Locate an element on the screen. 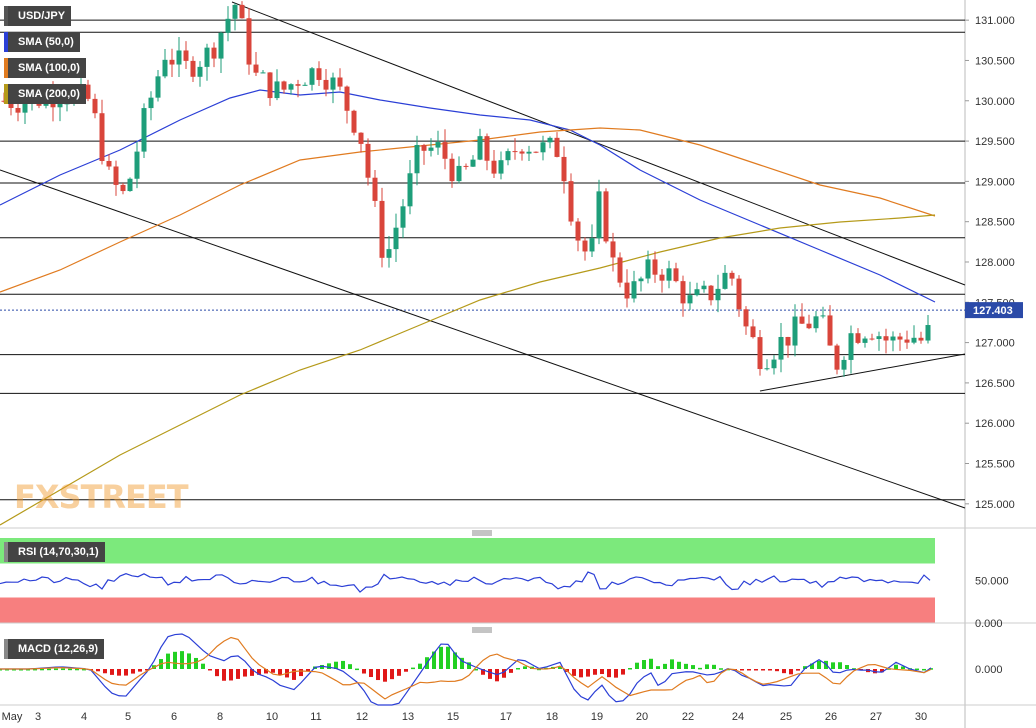 The image size is (1036, 728). x-tick-label: 22 is located at coordinates (688, 717).